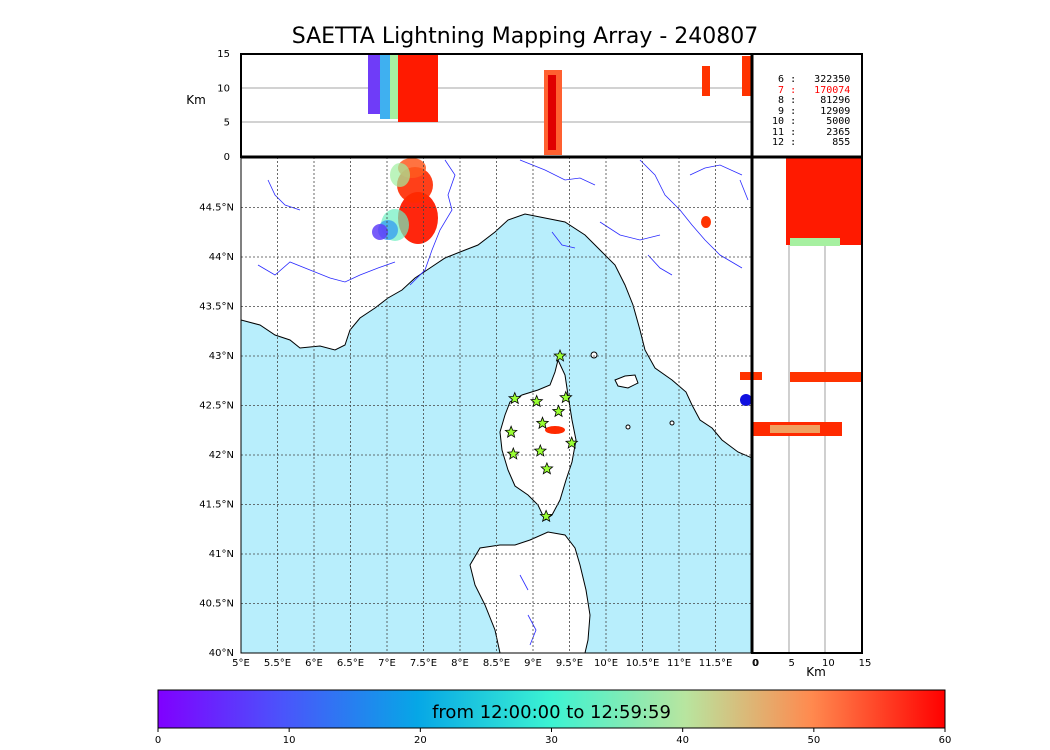 This screenshot has height=750, width=1050. I want to click on sardinia-land, so click(530, 592).